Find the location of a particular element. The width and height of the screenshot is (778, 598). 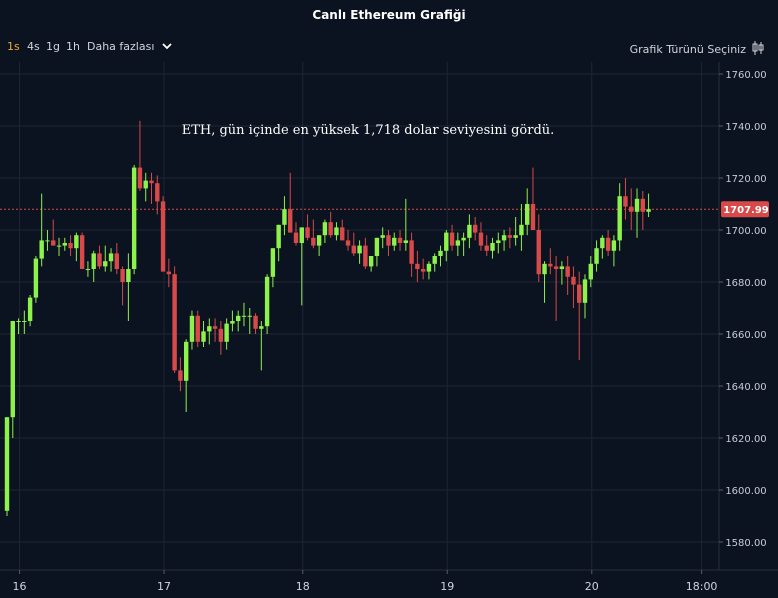

x-axis: 16 17 18 19 20 18:00 is located at coordinates (389, 581).